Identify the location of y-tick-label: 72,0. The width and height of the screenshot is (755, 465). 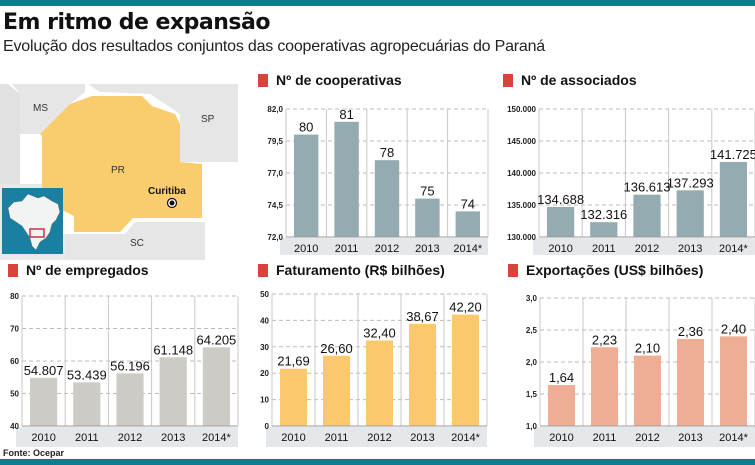
(275, 237).